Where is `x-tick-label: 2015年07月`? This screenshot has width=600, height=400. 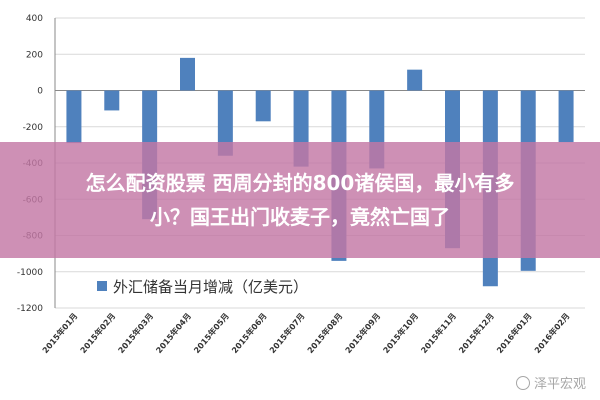 x-tick-label: 2015年07月 is located at coordinates (286, 333).